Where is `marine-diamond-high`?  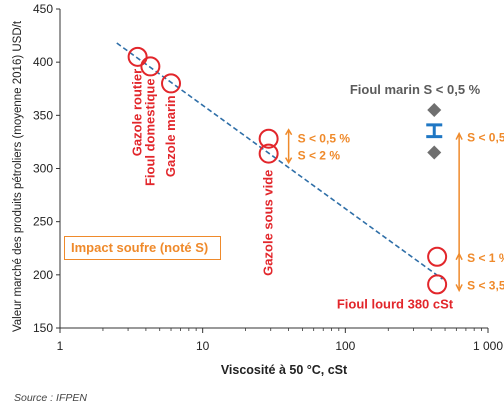
marine-diamond-high is located at coordinates (434, 110).